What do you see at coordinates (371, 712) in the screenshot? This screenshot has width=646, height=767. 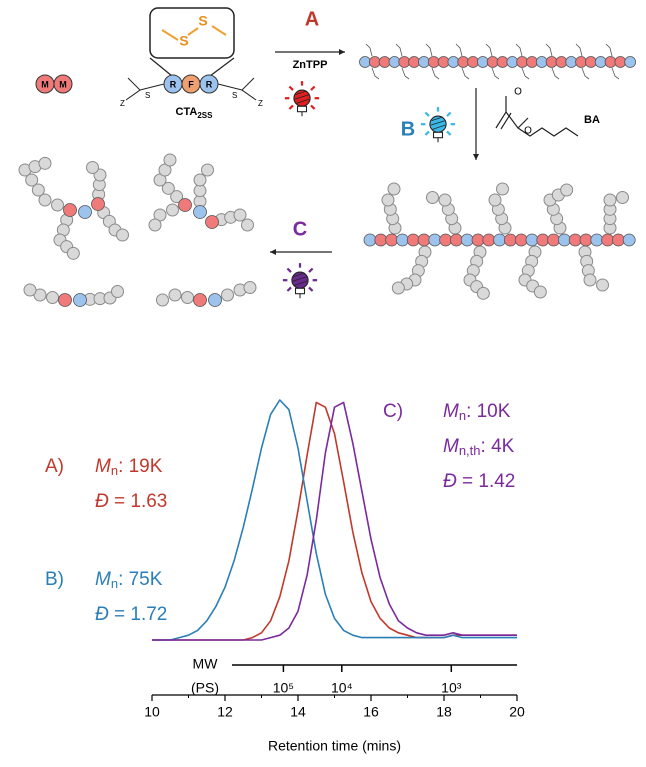 I see `x-tick-label: 16` at bounding box center [371, 712].